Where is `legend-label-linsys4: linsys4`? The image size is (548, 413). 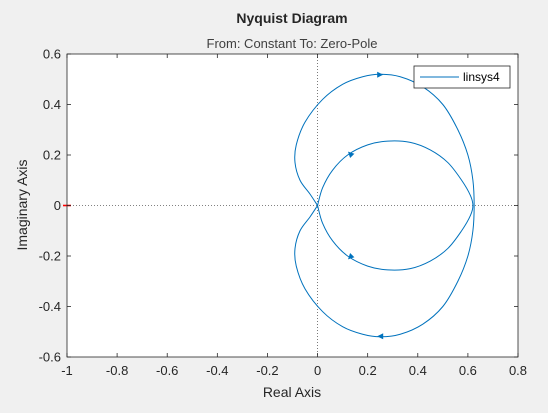 legend-label-linsys4: linsys4 is located at coordinates (481, 77).